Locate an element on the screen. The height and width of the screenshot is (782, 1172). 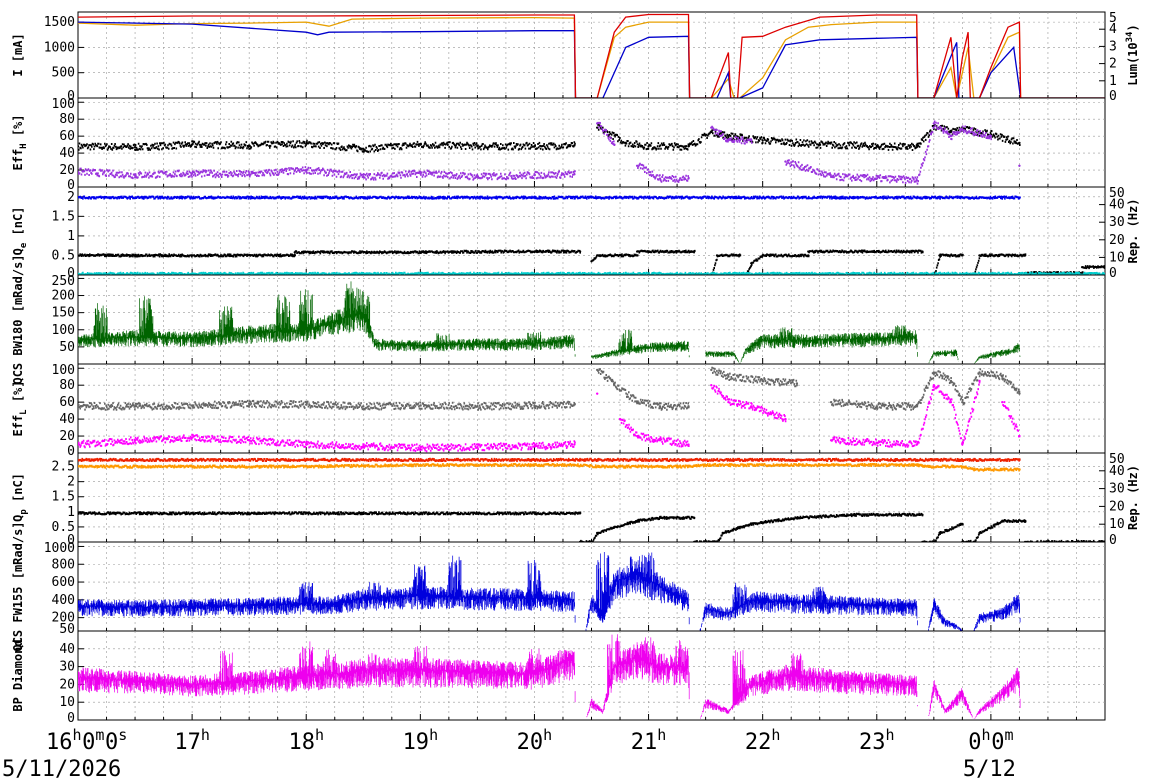
y2-axis-label-part: Lum(10 is located at coordinates (1133, 63).